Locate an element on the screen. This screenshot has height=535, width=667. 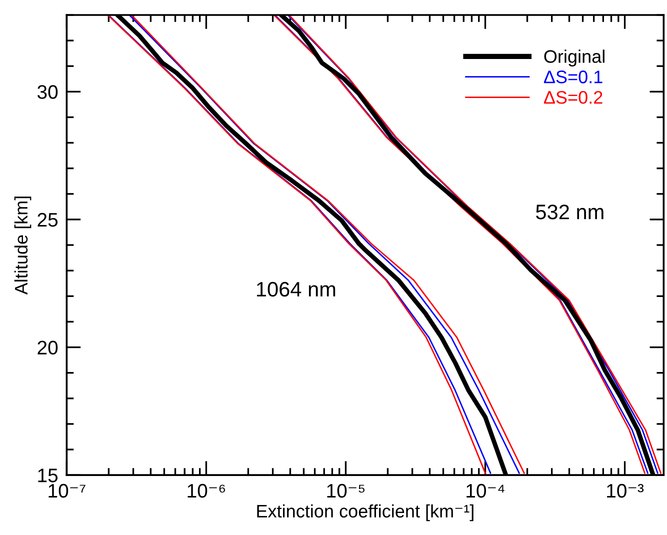
annotation: 532 nm is located at coordinates (570, 212).